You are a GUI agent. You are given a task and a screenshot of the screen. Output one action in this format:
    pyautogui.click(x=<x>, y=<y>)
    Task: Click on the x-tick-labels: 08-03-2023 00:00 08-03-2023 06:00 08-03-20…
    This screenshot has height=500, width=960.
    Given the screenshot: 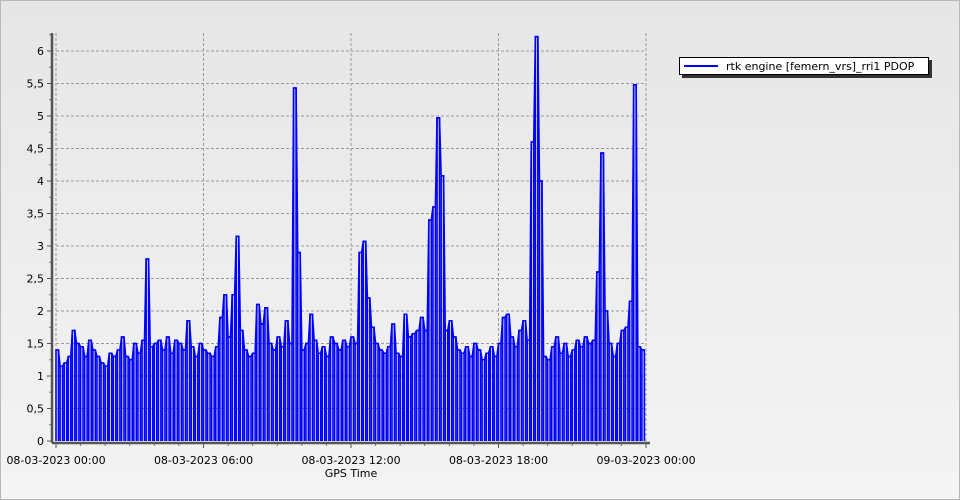 What is the action you would take?
    pyautogui.click(x=350, y=460)
    